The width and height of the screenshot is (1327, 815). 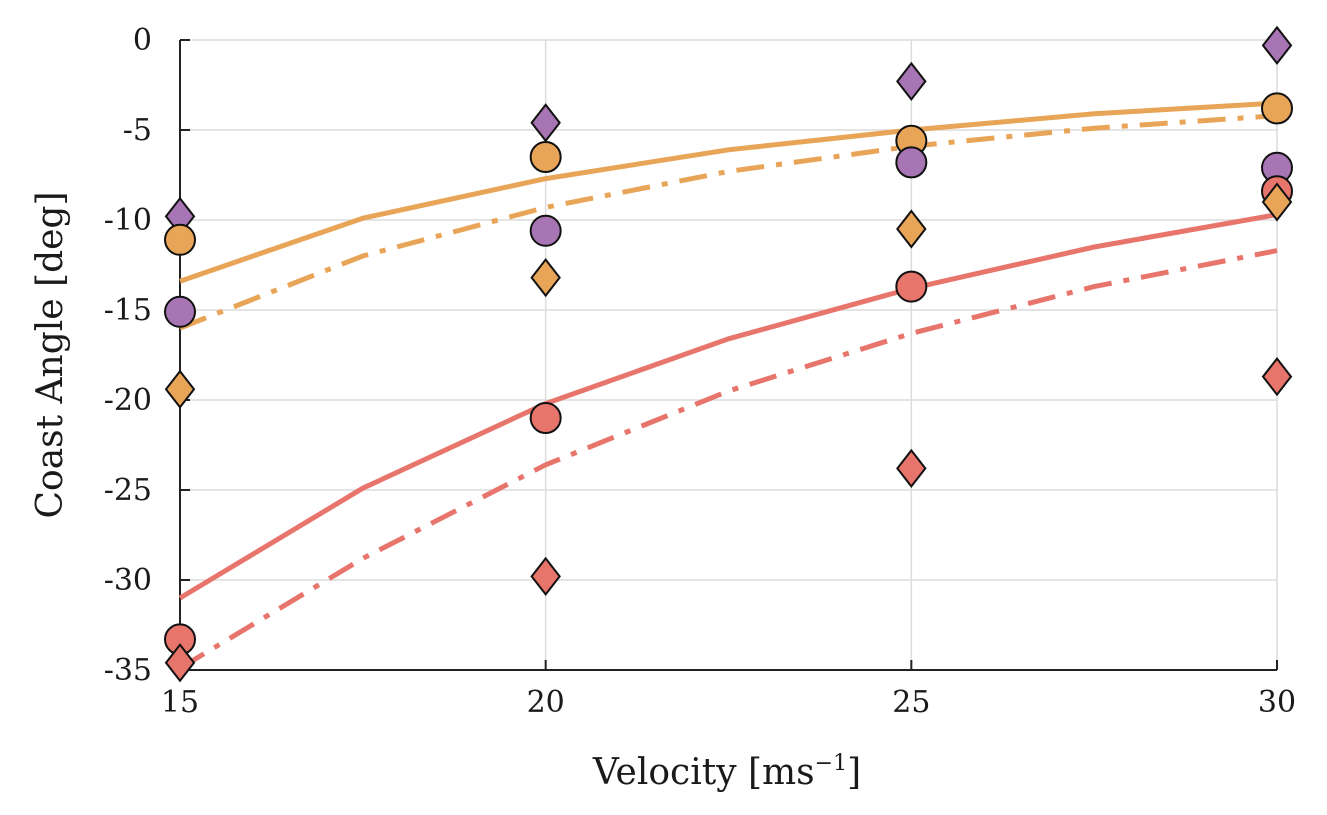 I want to click on x-tick-label: 25, so click(x=911, y=702).